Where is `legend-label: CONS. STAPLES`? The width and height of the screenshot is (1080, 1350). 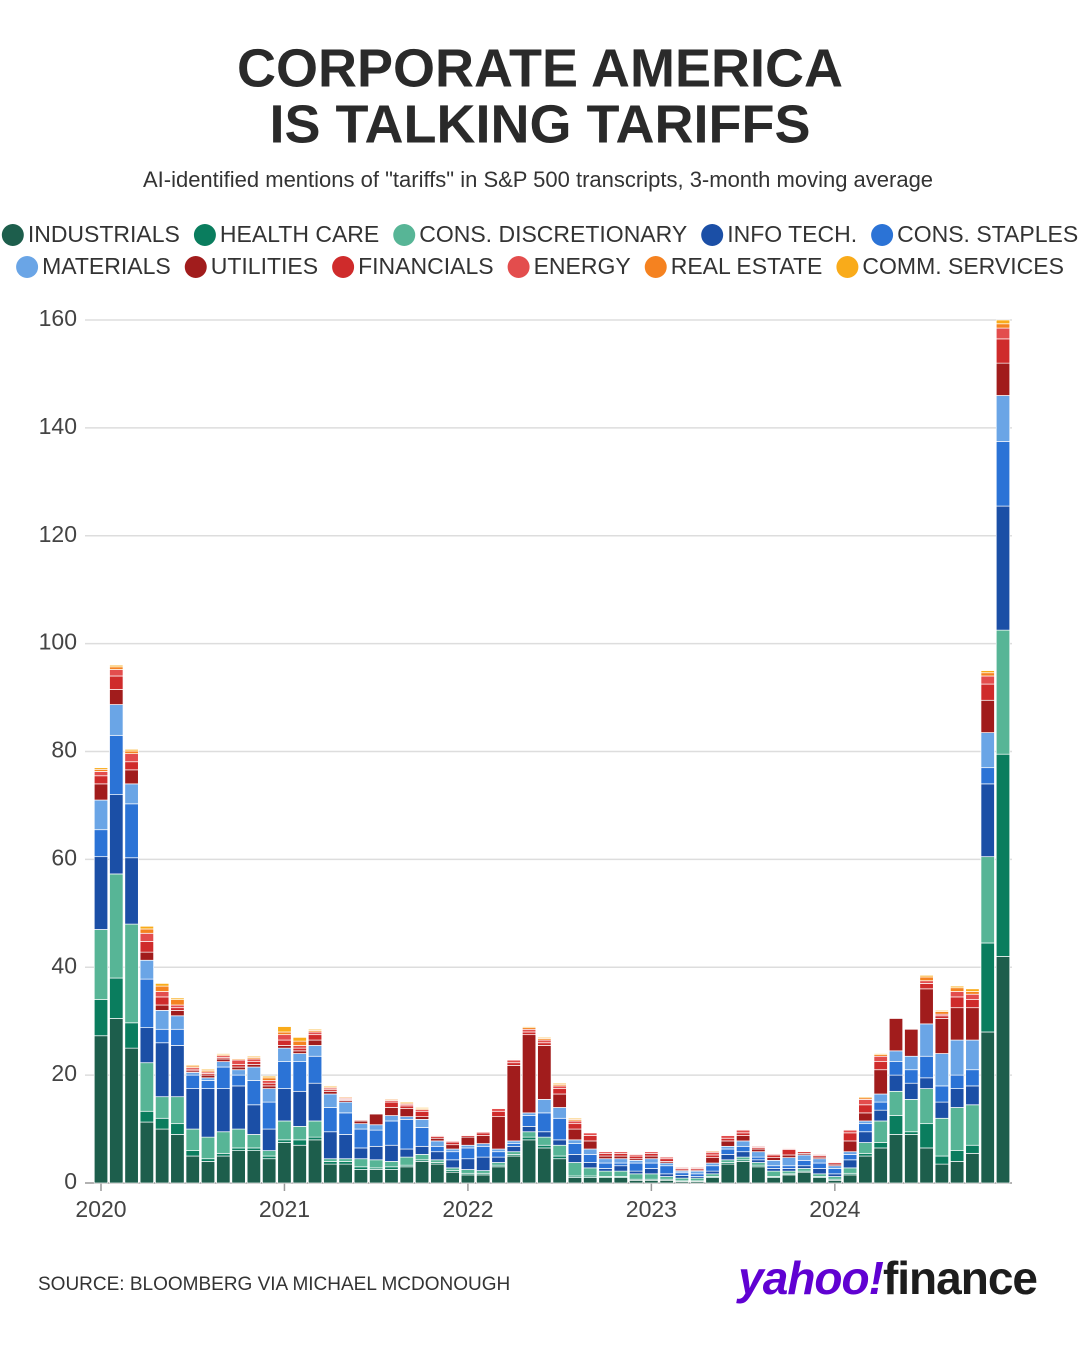
legend-label: CONS. STAPLES is located at coordinates (987, 234).